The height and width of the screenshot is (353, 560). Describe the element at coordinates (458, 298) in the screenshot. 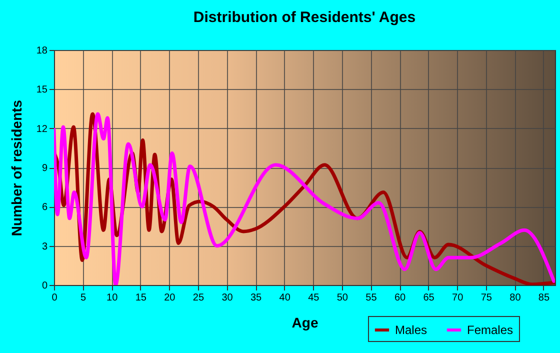

I see `x-tick-label: 70` at that location.